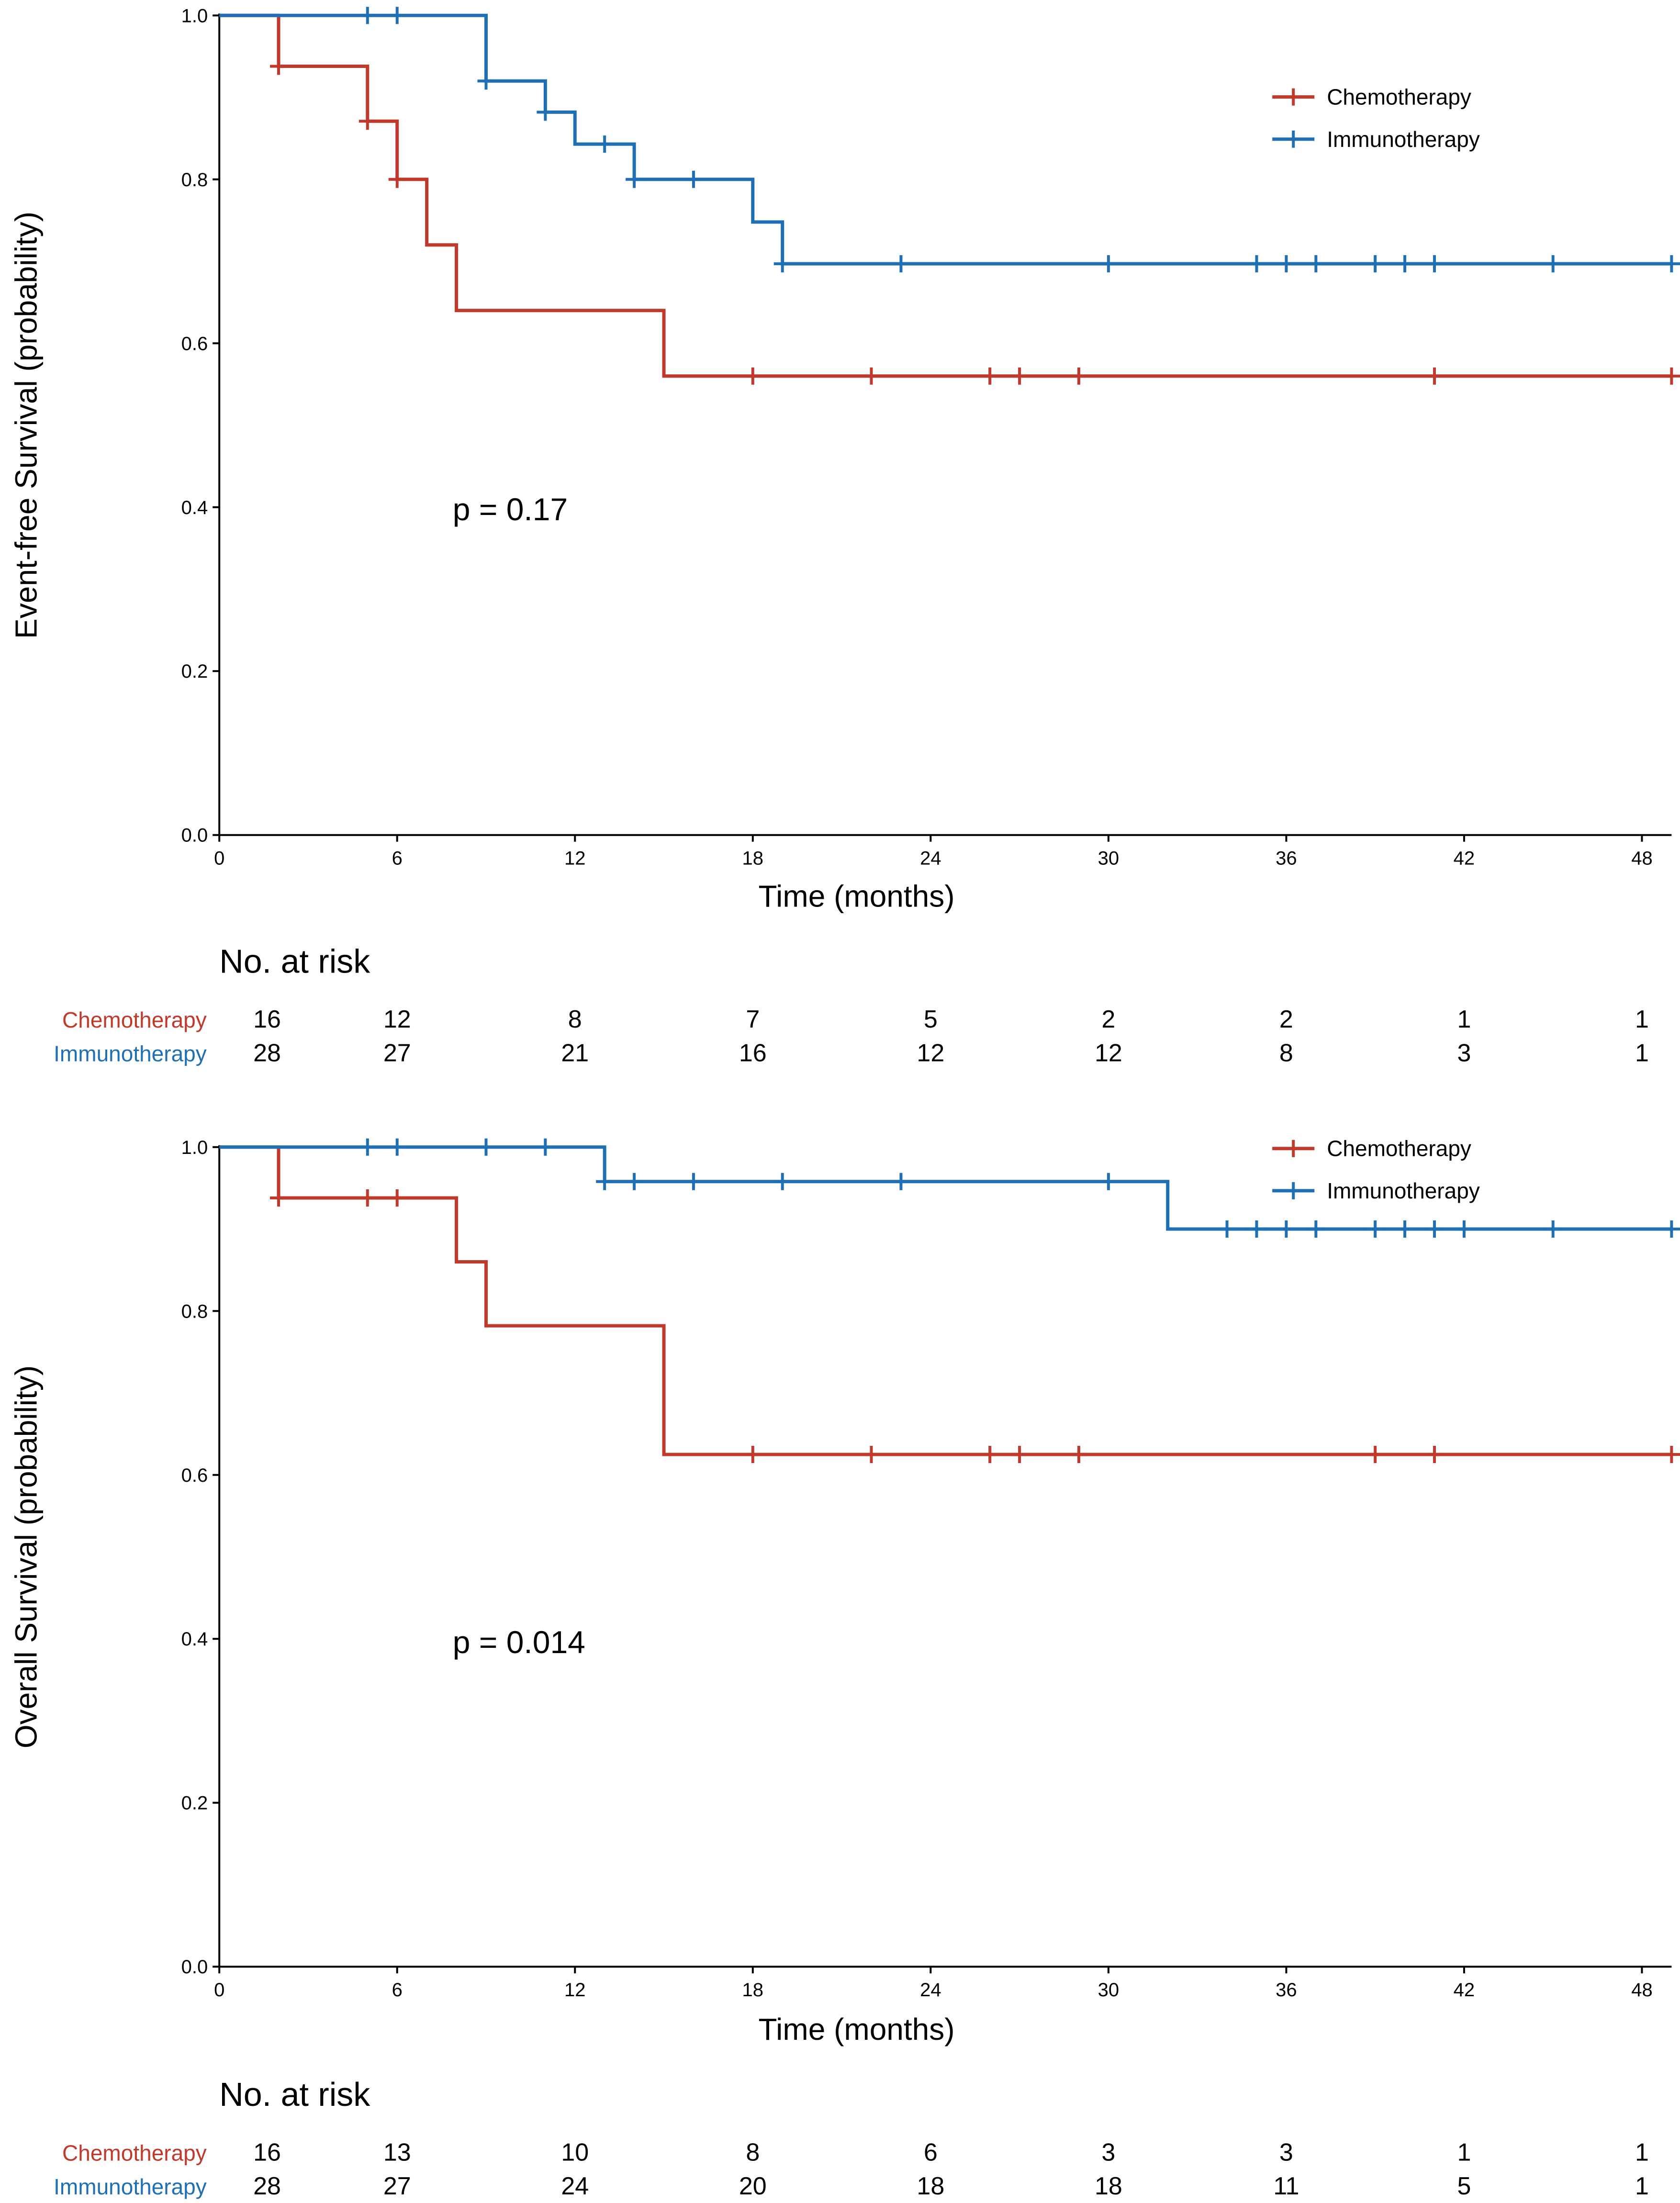 Image resolution: width=1680 pixels, height=2203 pixels. Describe the element at coordinates (510, 509) in the screenshot. I see `p-value-annotation: p = 0.17` at that location.